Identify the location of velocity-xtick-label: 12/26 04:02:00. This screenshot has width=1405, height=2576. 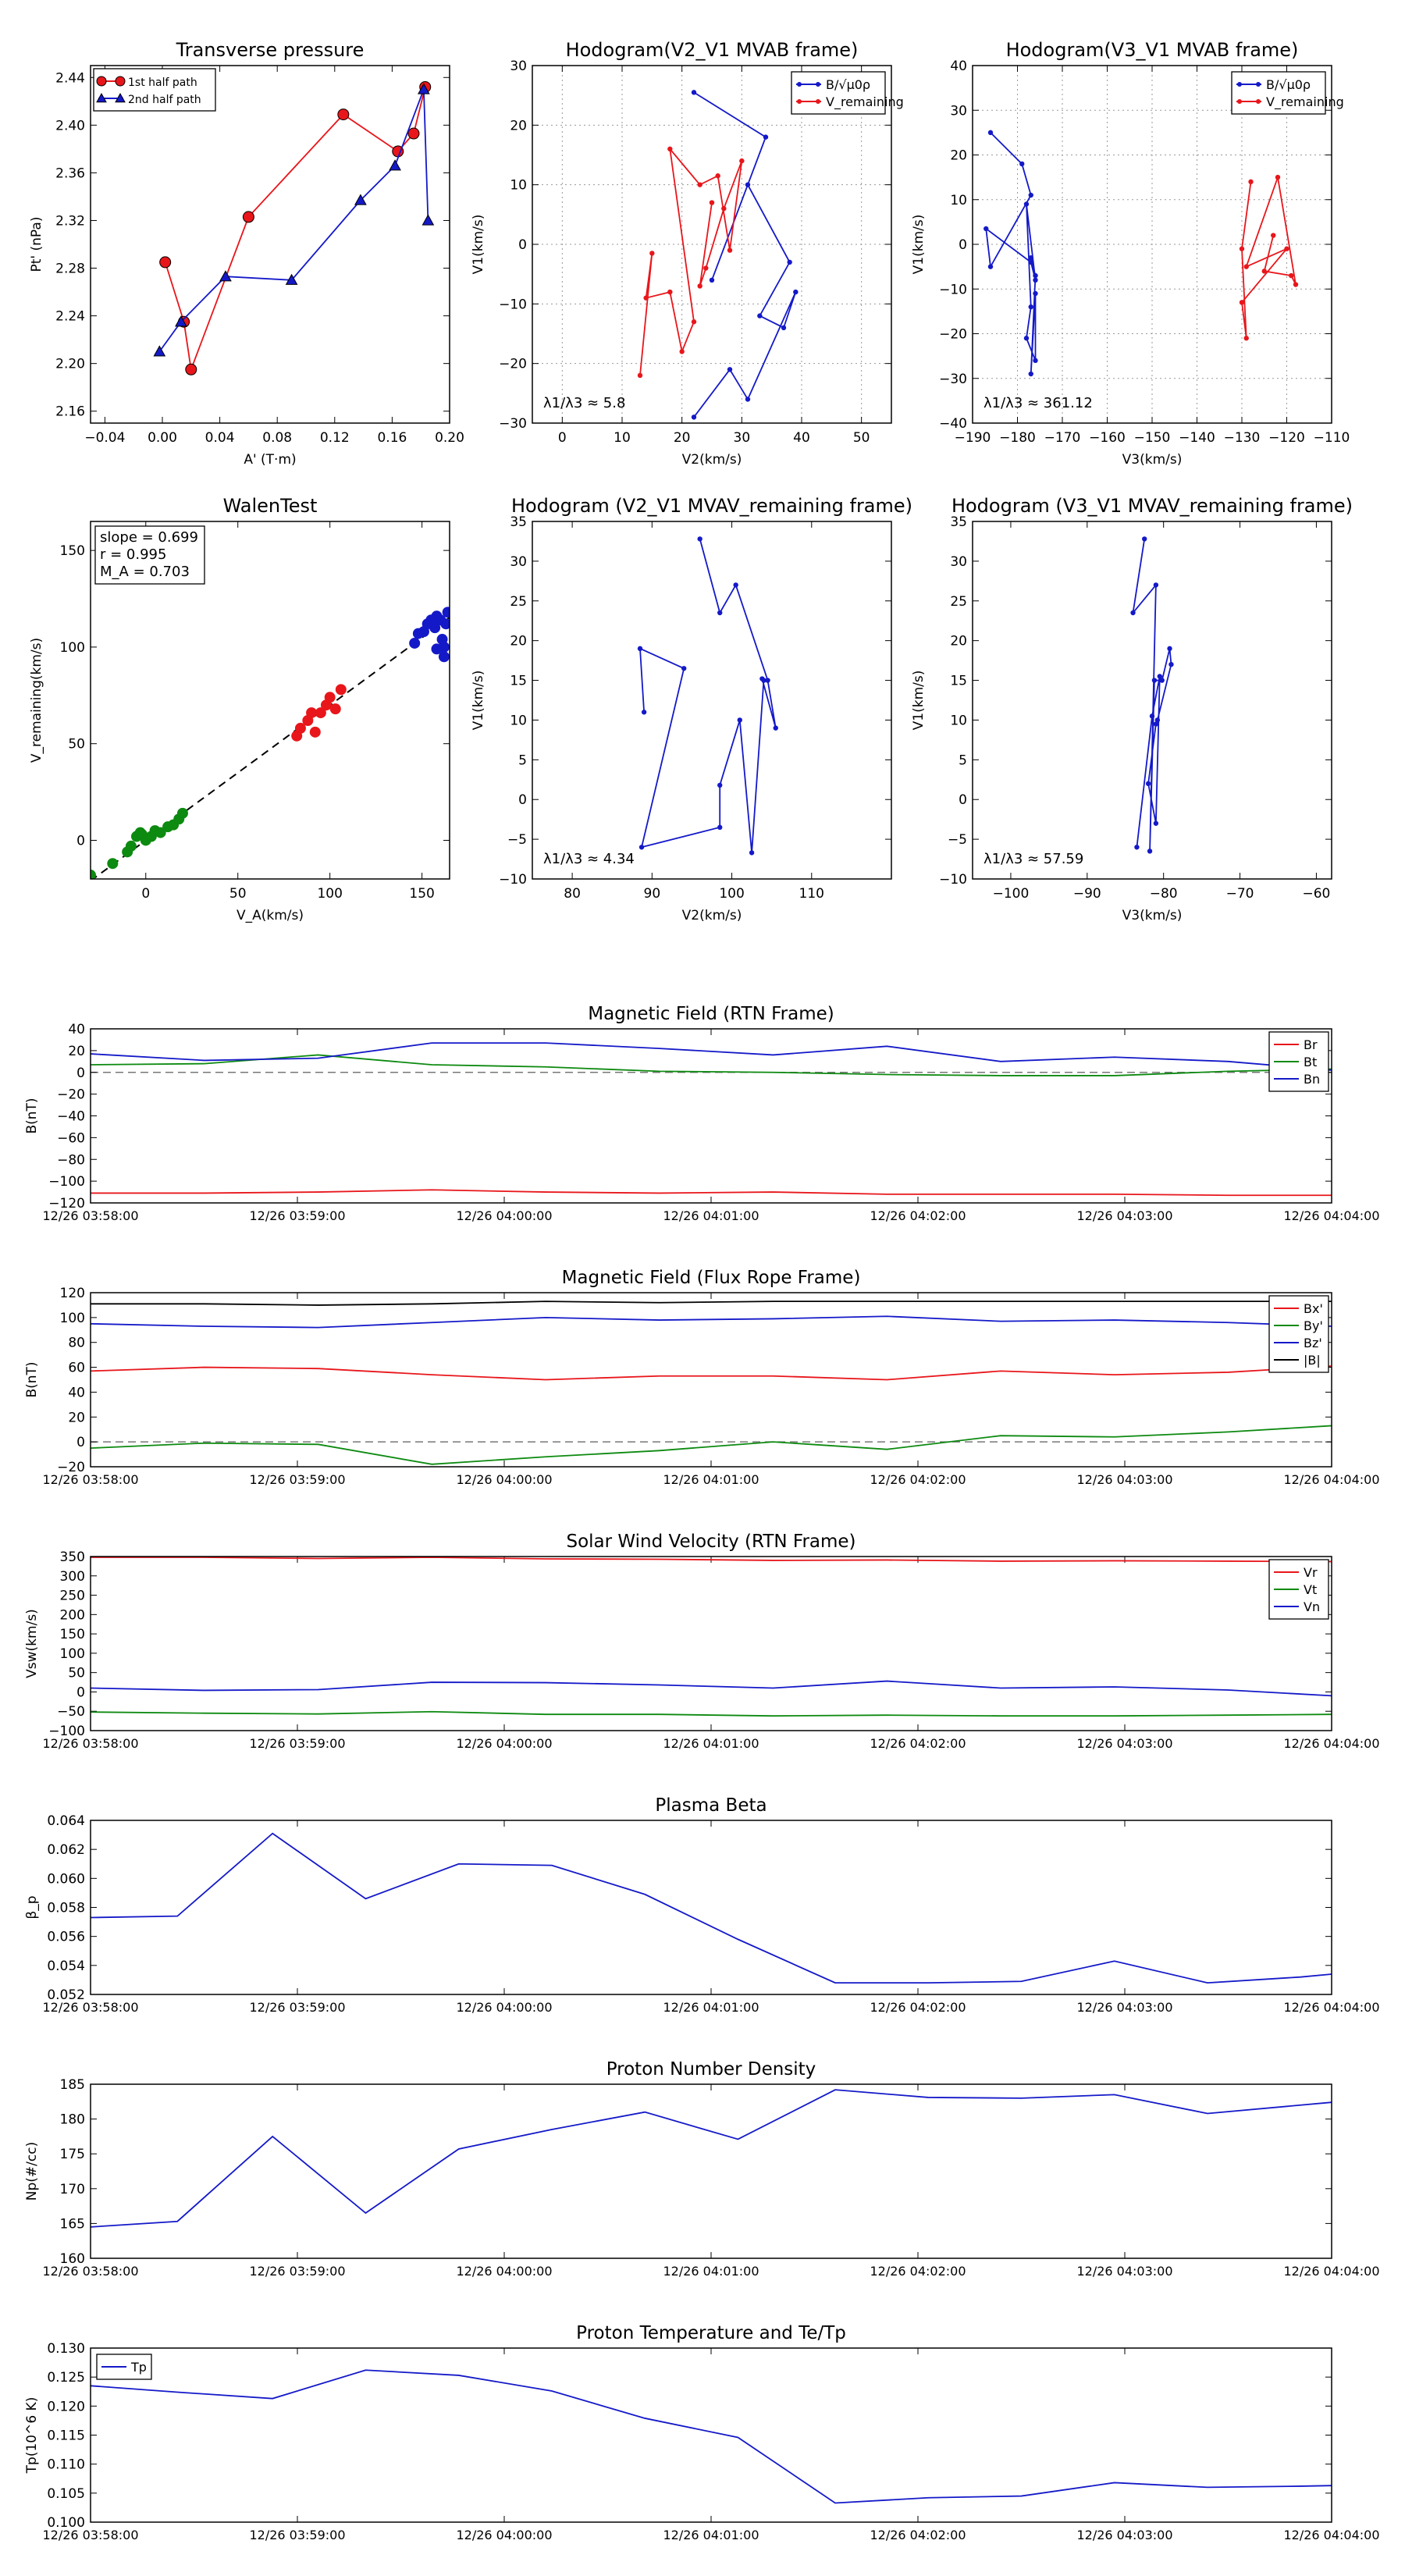
(918, 1743).